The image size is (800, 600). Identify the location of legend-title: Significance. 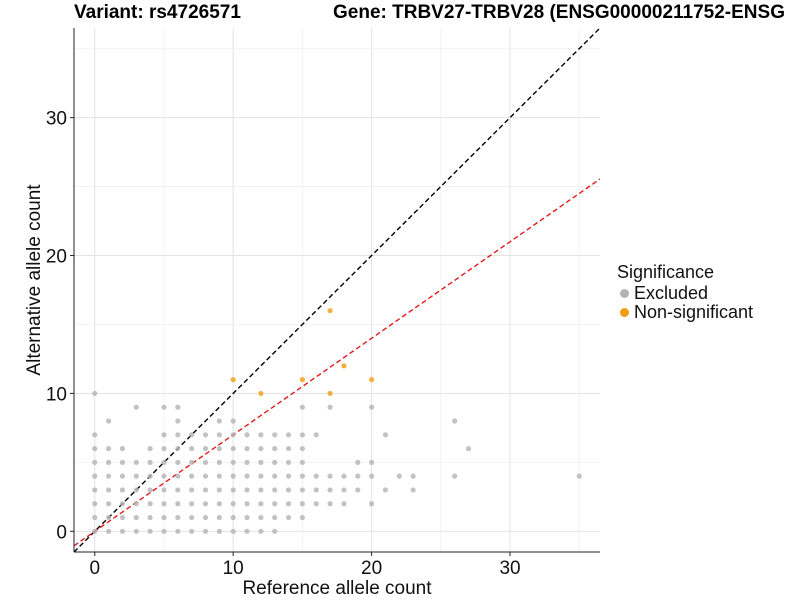
(666, 272).